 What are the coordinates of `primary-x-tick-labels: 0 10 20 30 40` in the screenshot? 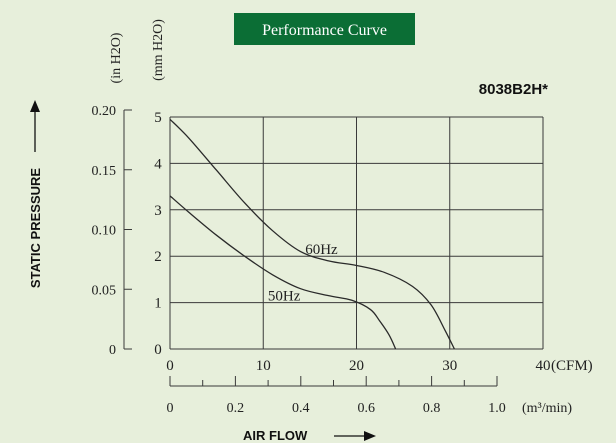 It's located at (358, 366).